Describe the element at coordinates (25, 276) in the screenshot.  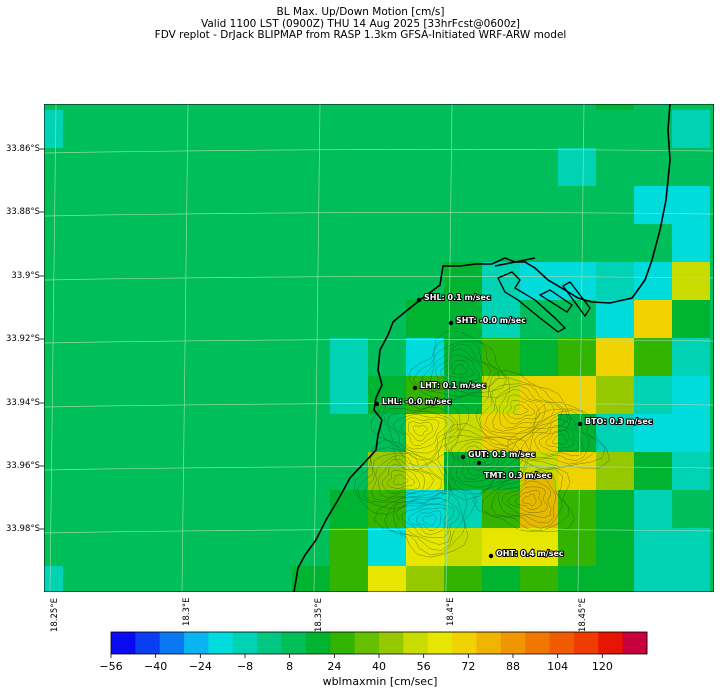
I see `lat-label: 33.9°S` at that location.